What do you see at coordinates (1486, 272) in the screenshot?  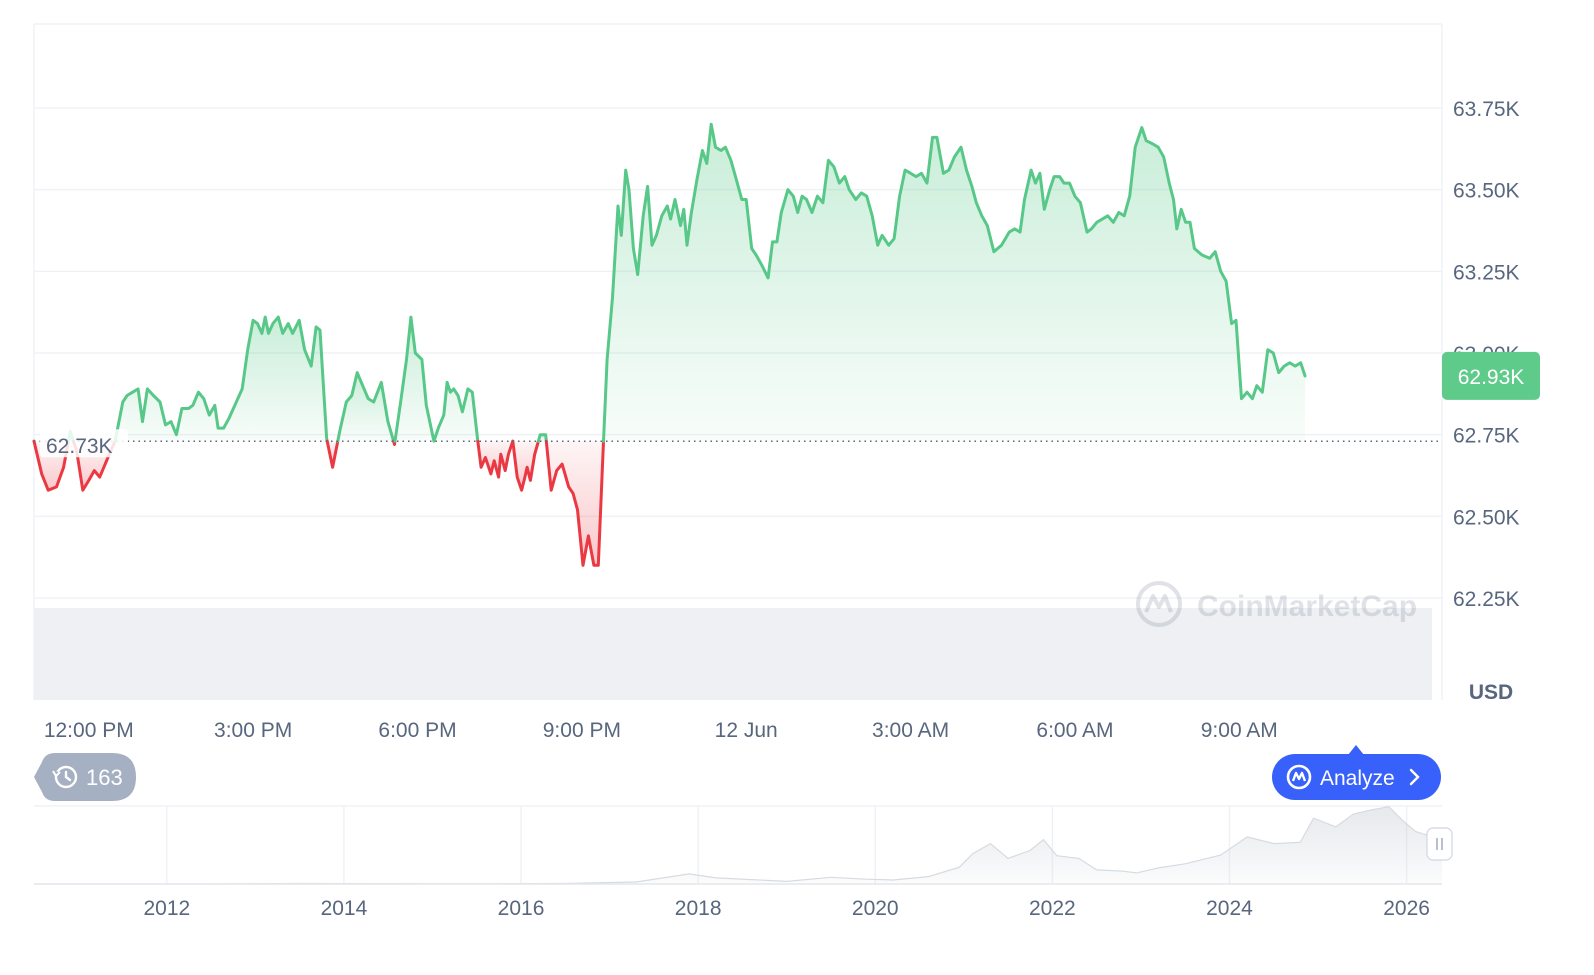 I see `y-tick-label: 63.25K` at bounding box center [1486, 272].